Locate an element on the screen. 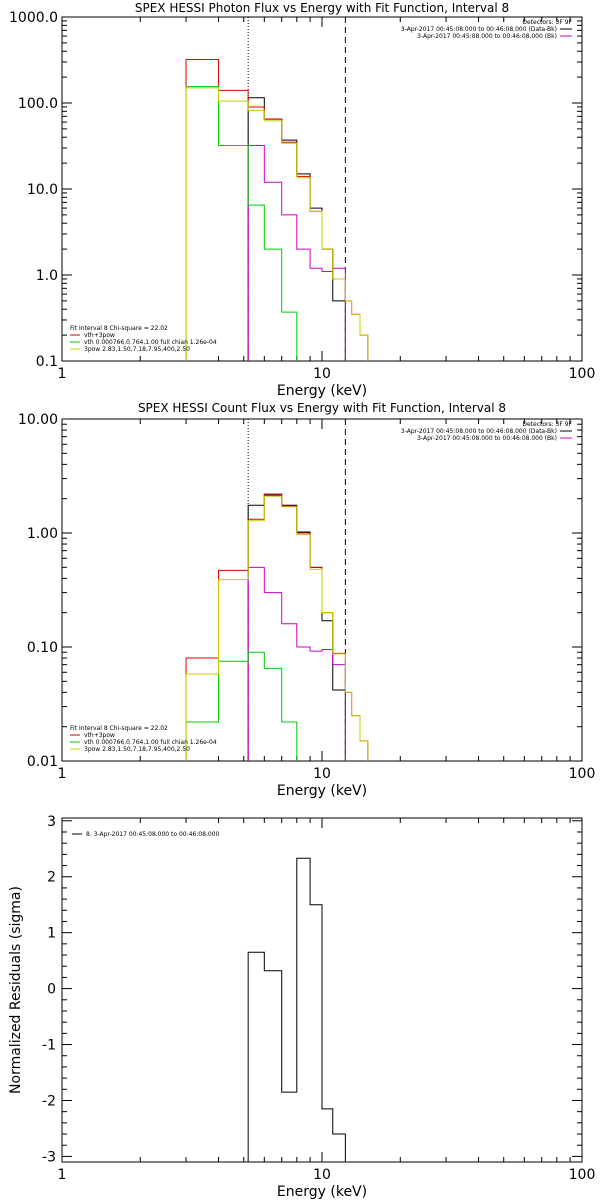 The image size is (600, 1200). y-tick-label: 0.10 is located at coordinates (42, 648).